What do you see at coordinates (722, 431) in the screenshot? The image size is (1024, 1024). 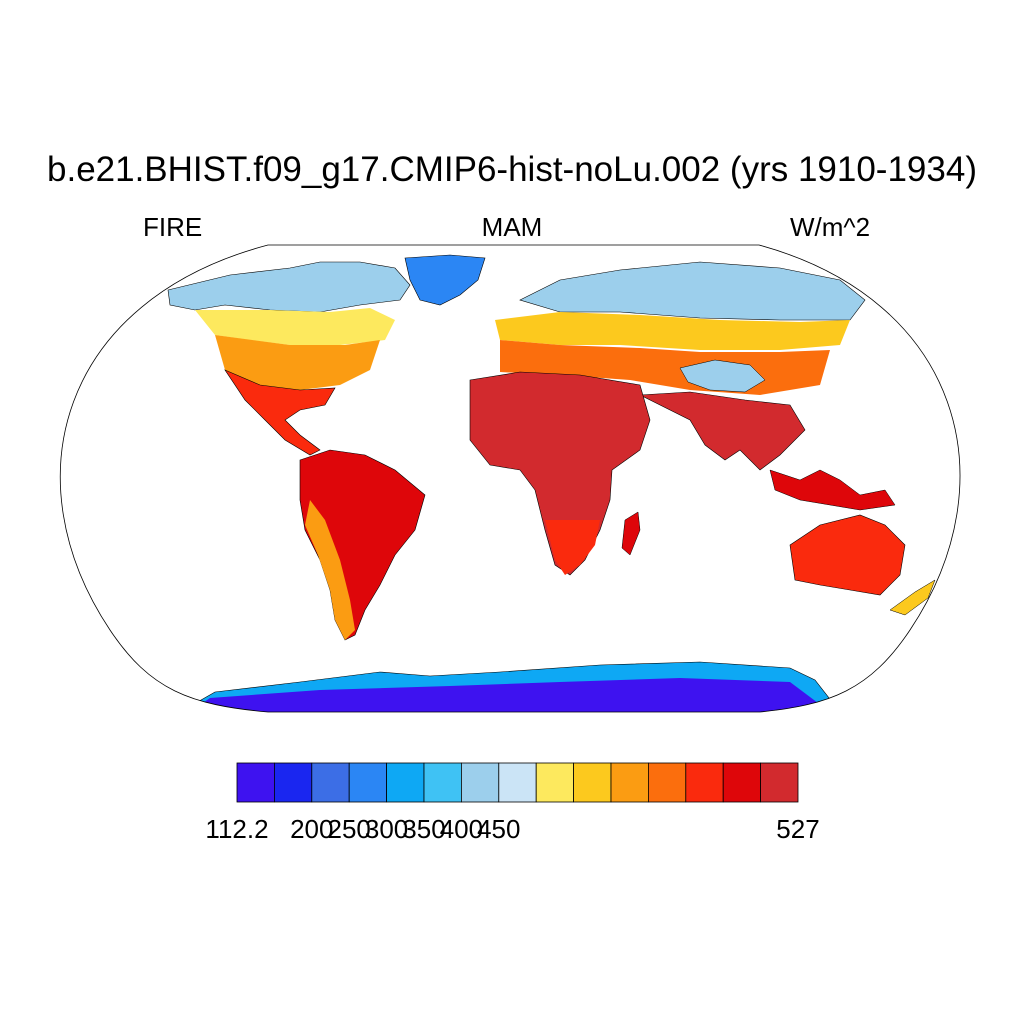 I see `south-asia` at bounding box center [722, 431].